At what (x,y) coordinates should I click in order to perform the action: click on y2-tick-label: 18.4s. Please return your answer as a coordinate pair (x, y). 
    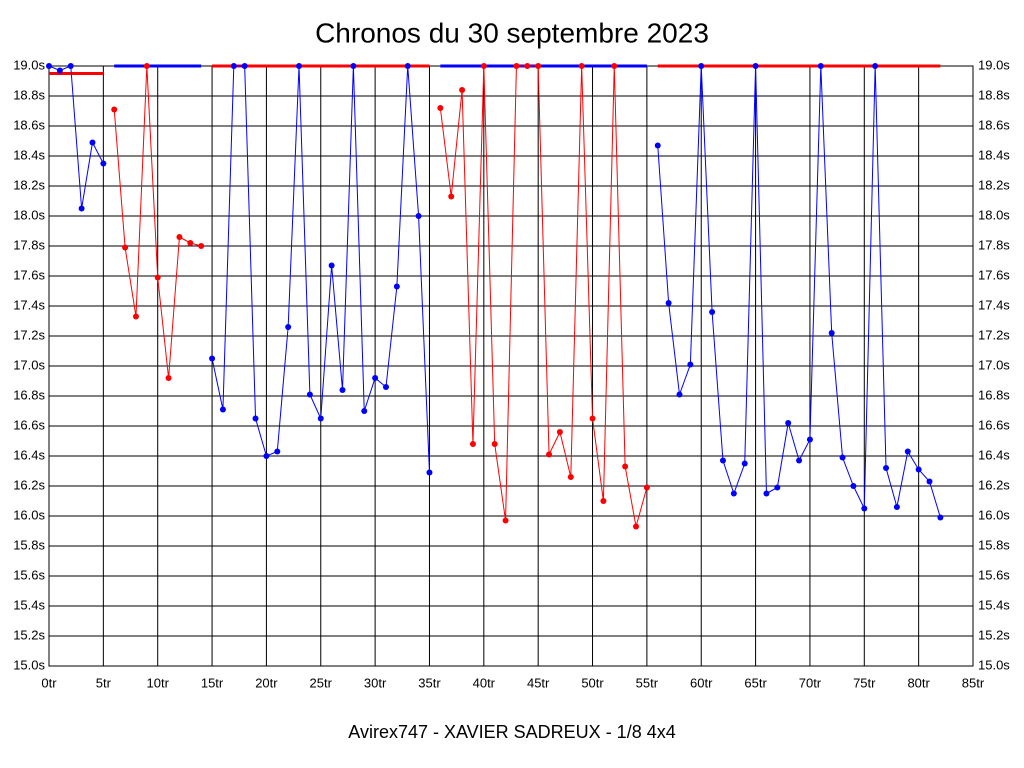
    Looking at the image, I should click on (994, 154).